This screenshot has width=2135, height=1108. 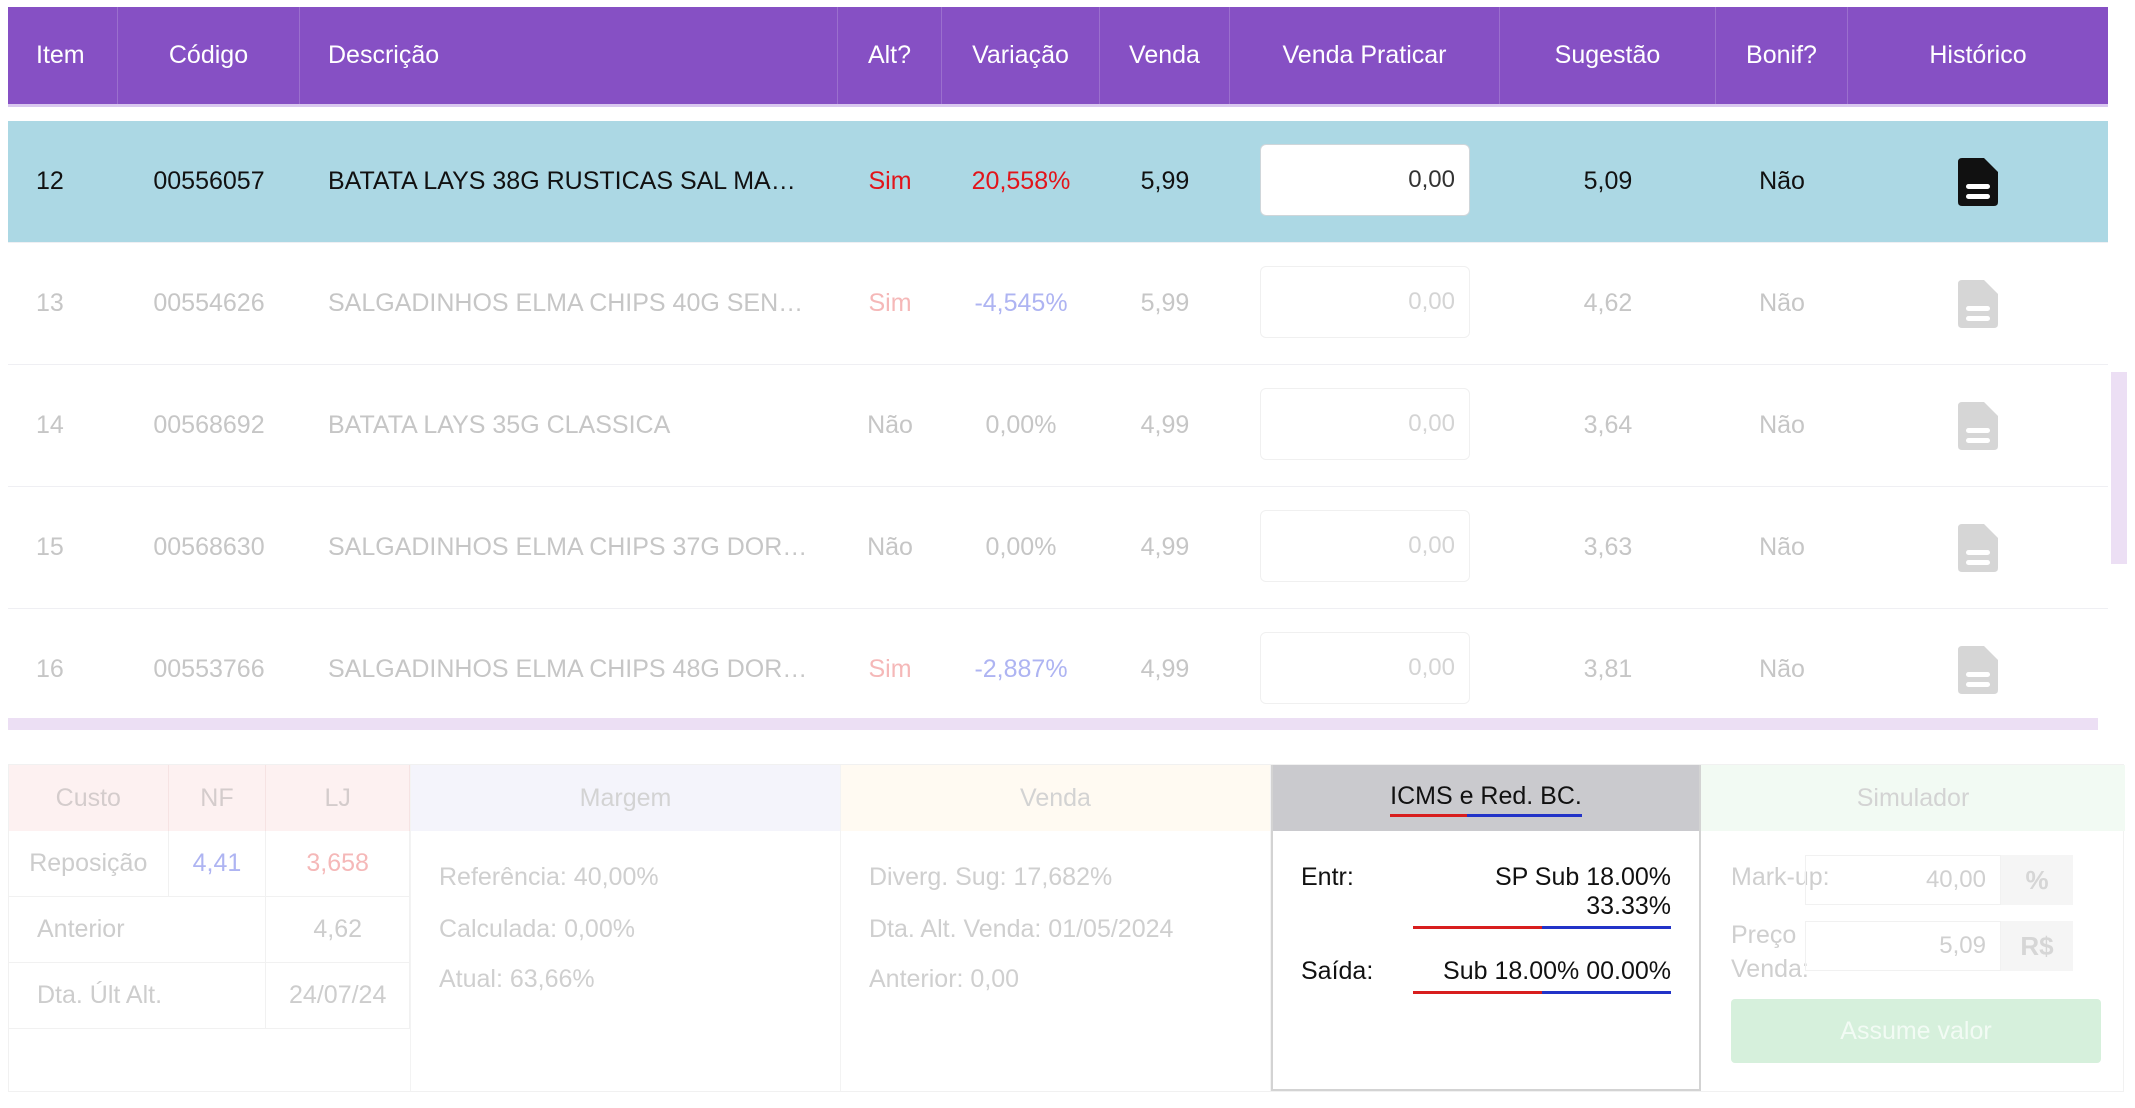 I want to click on cell-descricao: SALGADINHOS ELMA CHIPS 37G DORITOS, so click(x=569, y=547).